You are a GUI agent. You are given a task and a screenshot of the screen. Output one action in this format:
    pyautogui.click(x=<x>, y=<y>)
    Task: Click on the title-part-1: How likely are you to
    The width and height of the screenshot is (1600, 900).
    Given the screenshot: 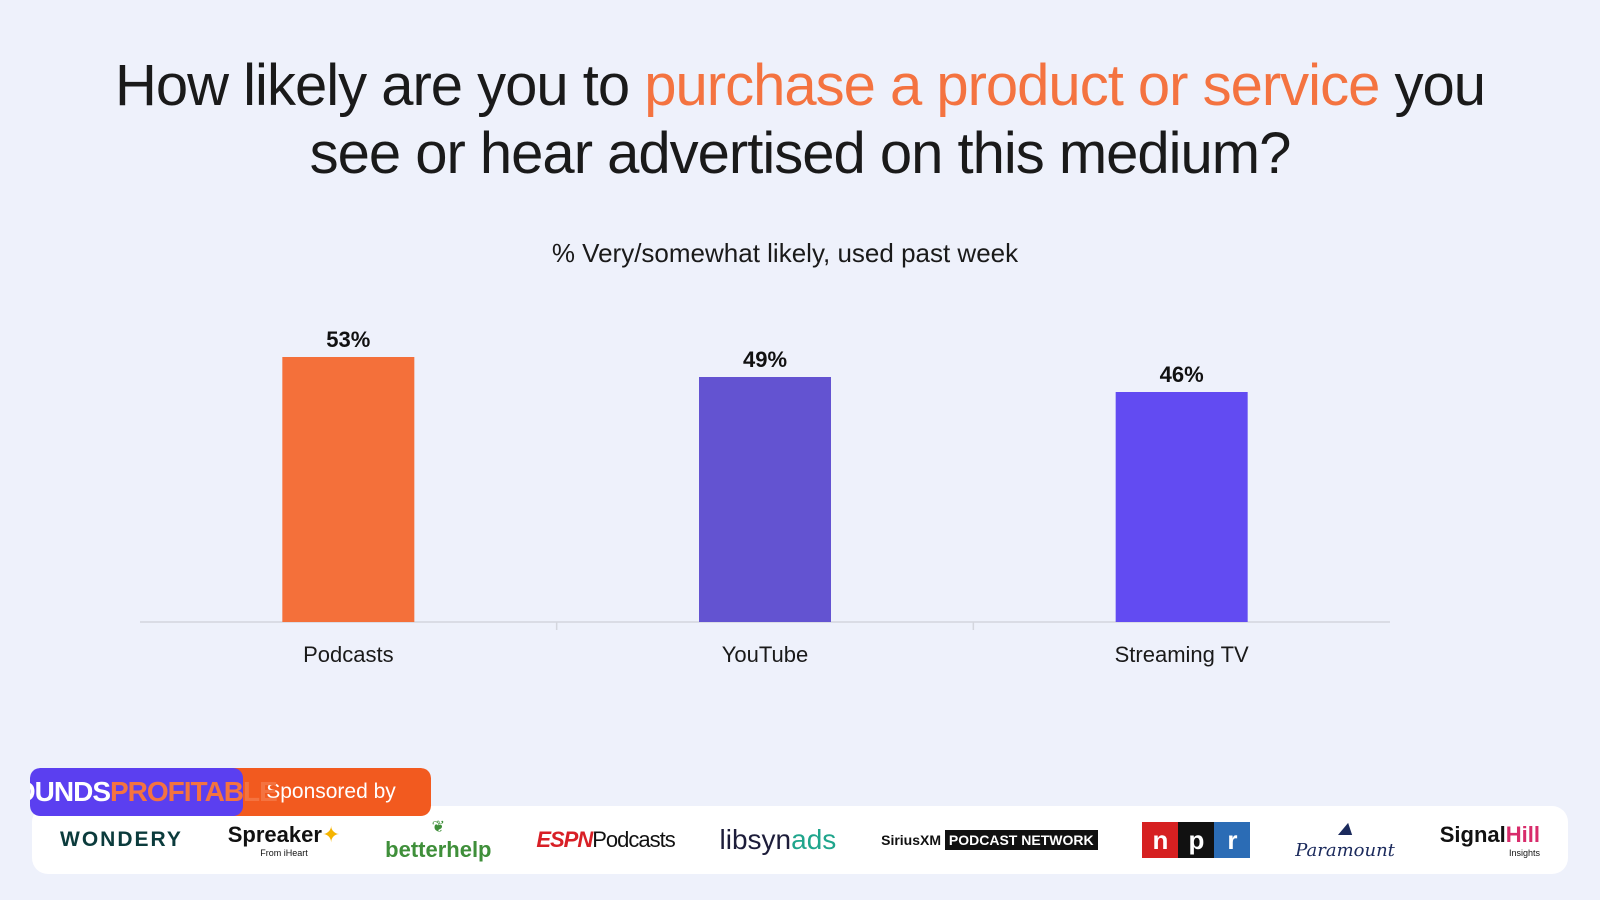 What is the action you would take?
    pyautogui.click(x=380, y=85)
    